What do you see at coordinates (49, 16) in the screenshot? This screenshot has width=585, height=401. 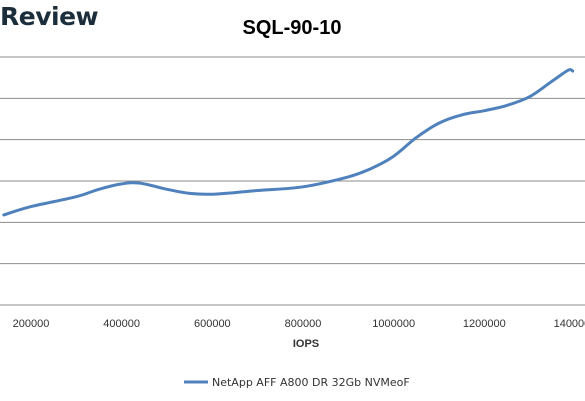 I see `brand-logo-text: Review` at bounding box center [49, 16].